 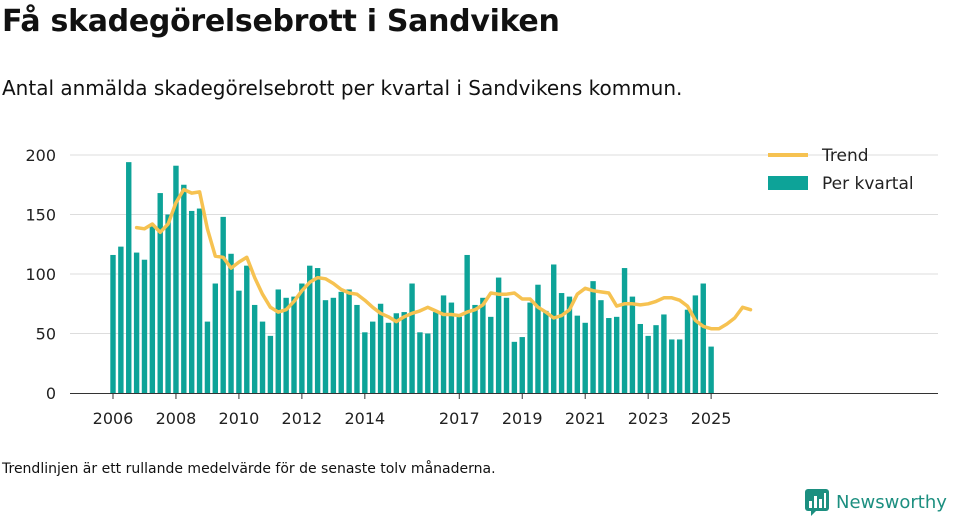 What do you see at coordinates (648, 418) in the screenshot?
I see `x-tick-label: 2023` at bounding box center [648, 418].